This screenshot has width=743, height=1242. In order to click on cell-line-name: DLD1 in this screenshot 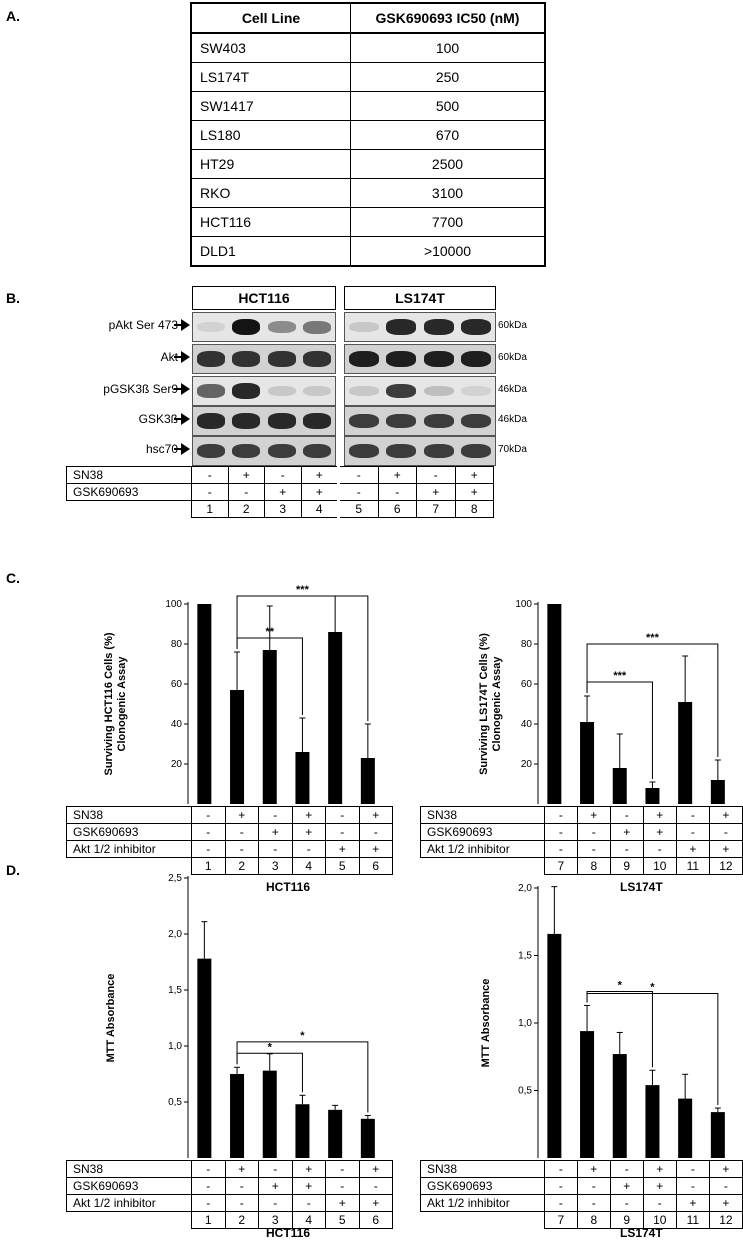, I will do `click(270, 251)`.